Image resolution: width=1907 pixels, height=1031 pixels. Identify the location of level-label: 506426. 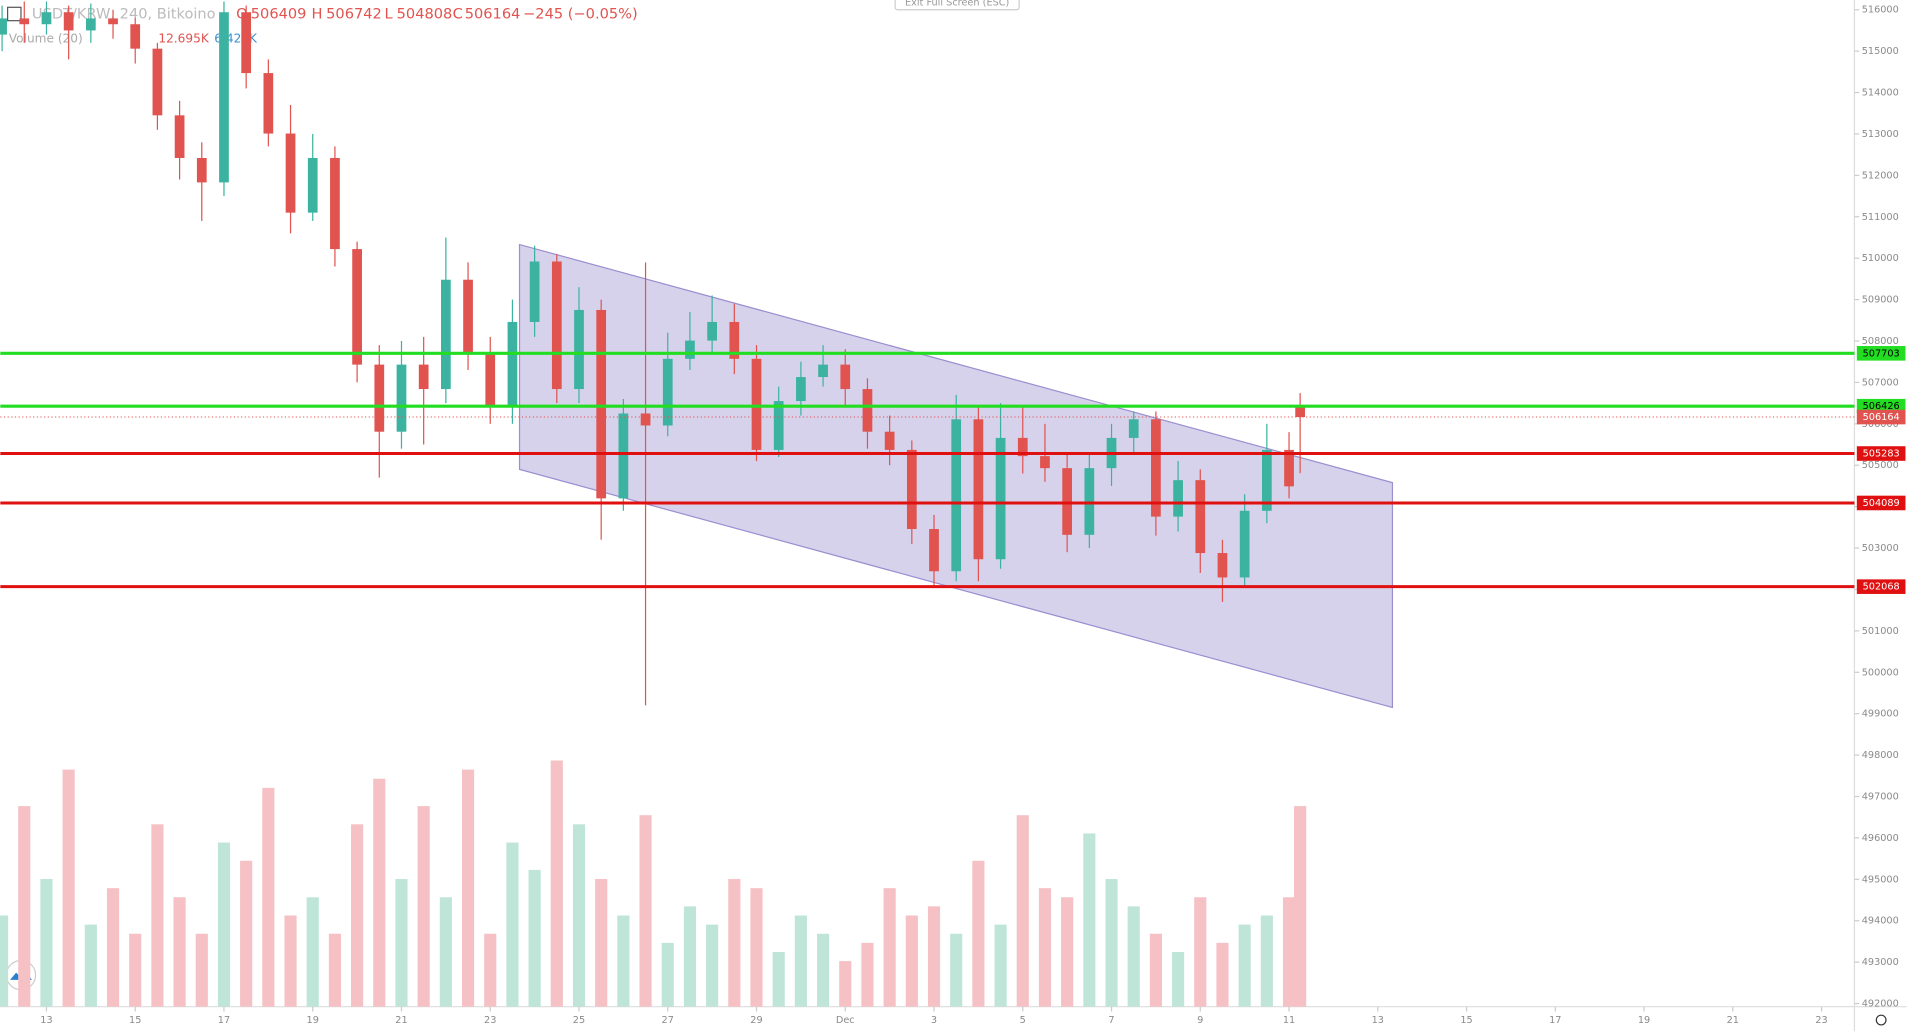
(1881, 406).